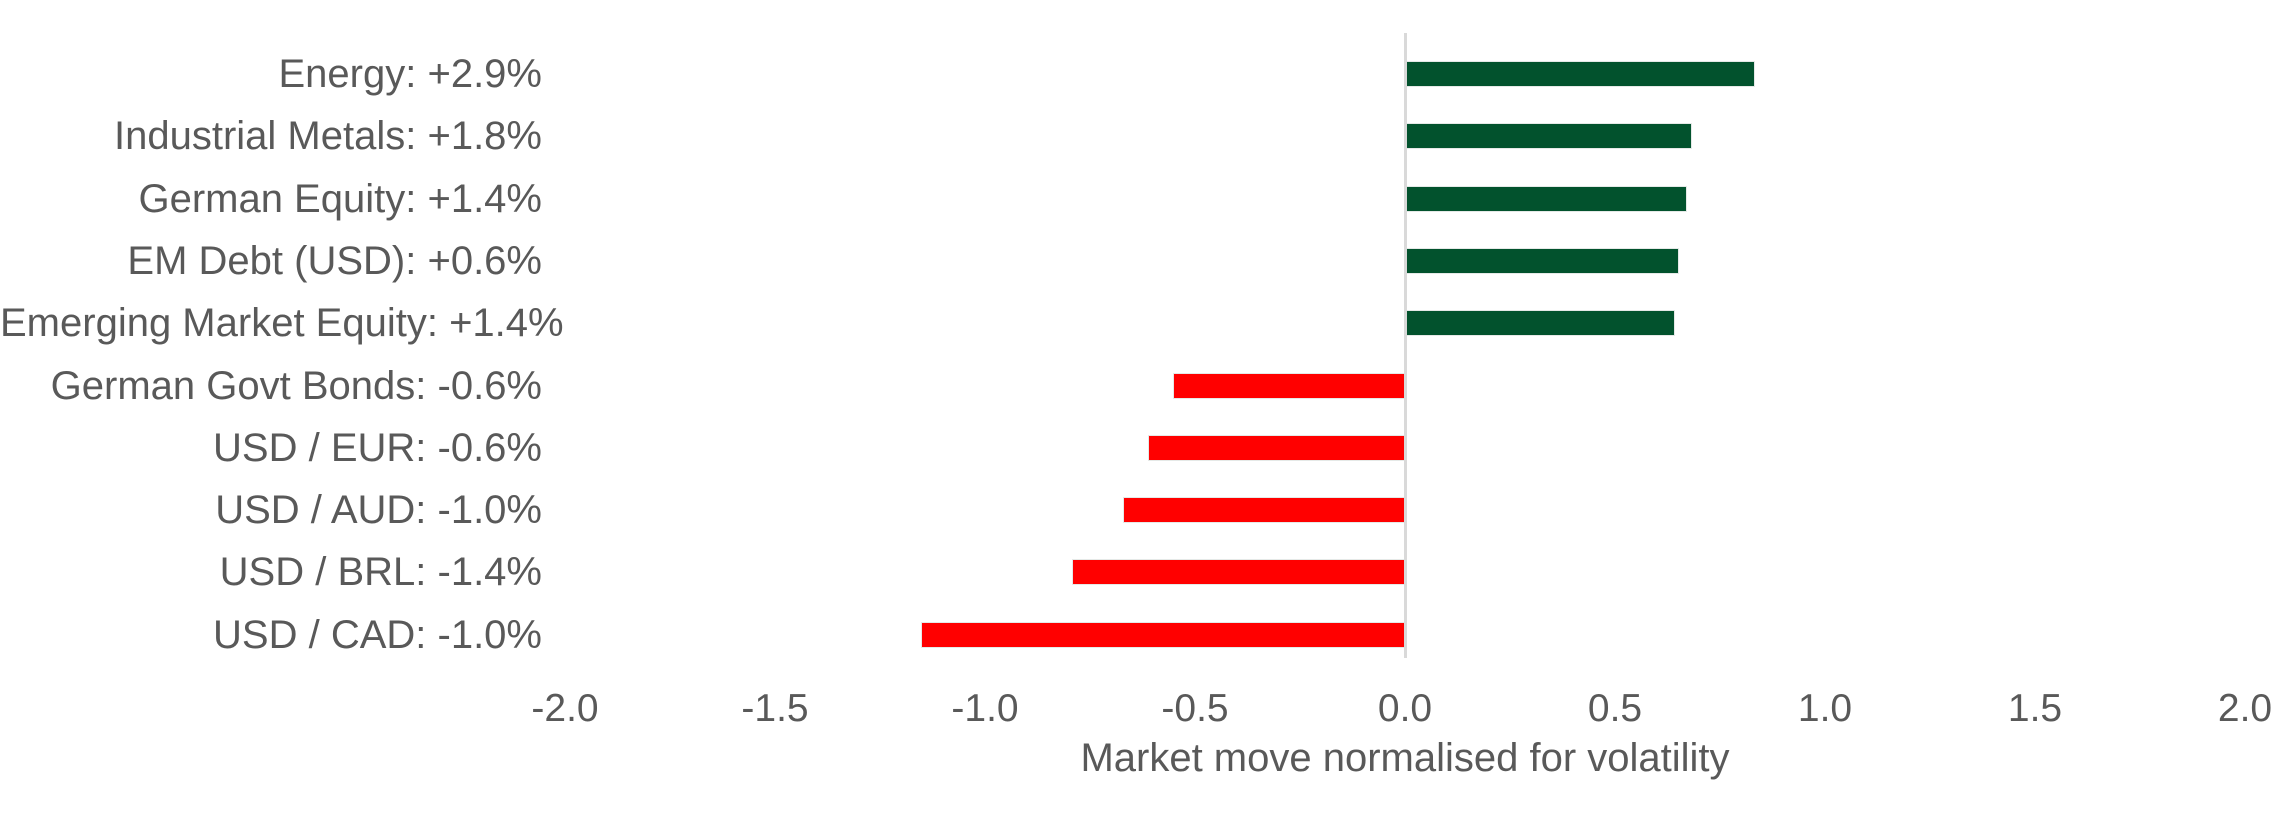 Image resolution: width=2289 pixels, height=840 pixels. What do you see at coordinates (1405, 708) in the screenshot?
I see `x-tick-0.0: 0.0` at bounding box center [1405, 708].